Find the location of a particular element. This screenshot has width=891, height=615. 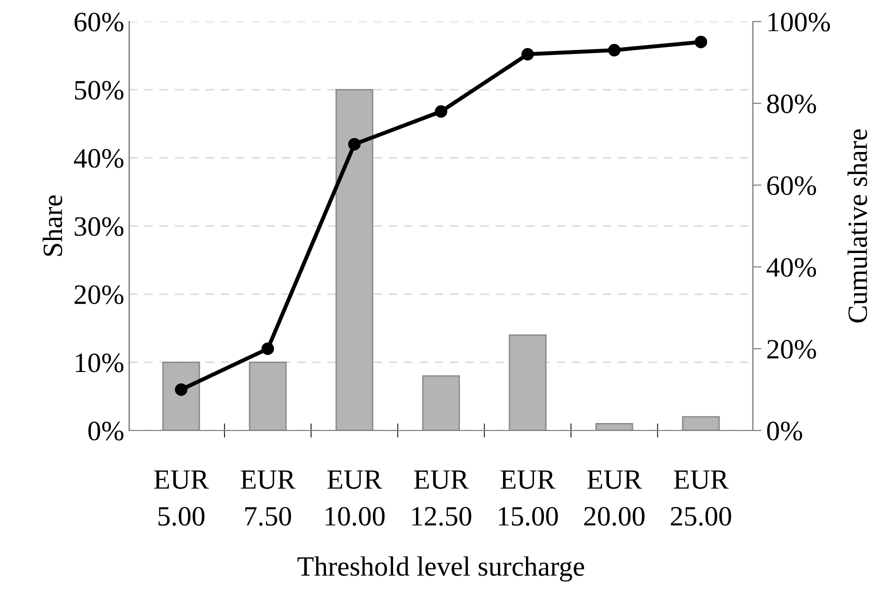

x-tick-label: EUR 10.00 is located at coordinates (355, 498).